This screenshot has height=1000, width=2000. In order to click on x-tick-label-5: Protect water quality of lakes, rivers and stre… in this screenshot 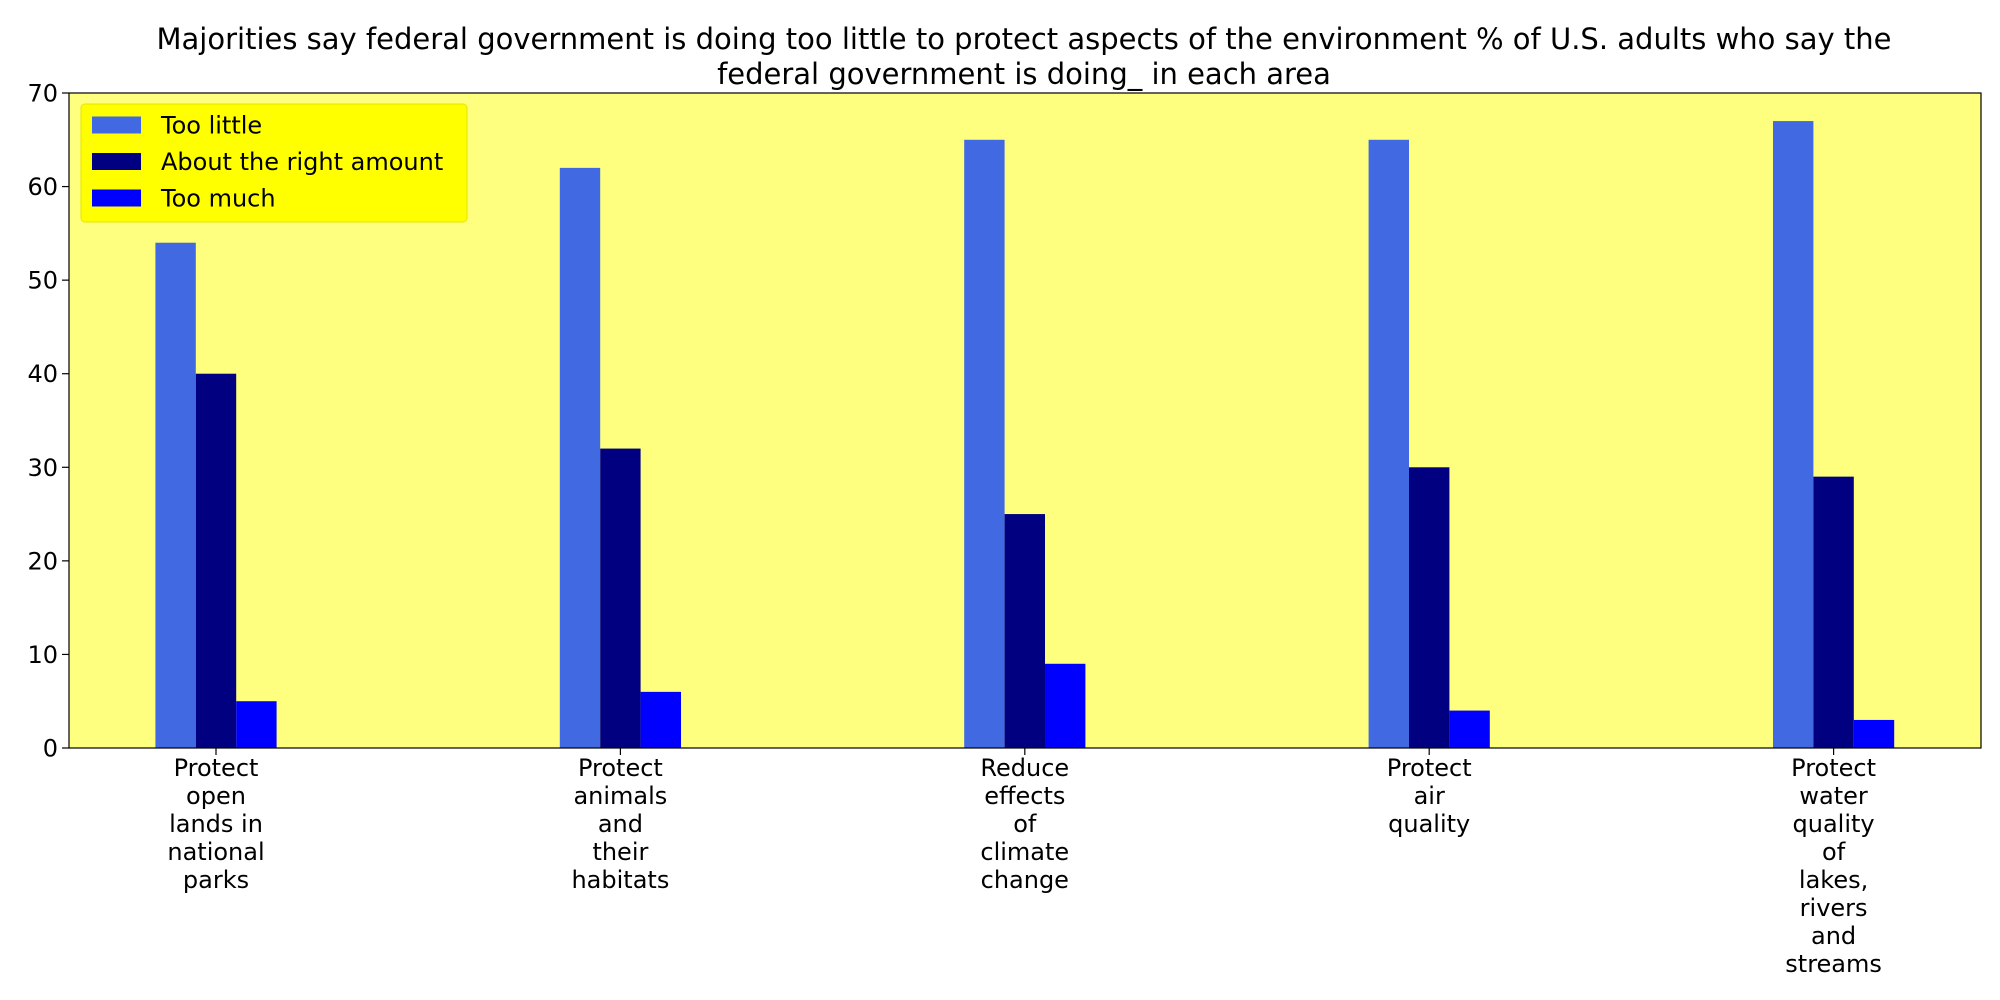, I will do `click(1833, 866)`.